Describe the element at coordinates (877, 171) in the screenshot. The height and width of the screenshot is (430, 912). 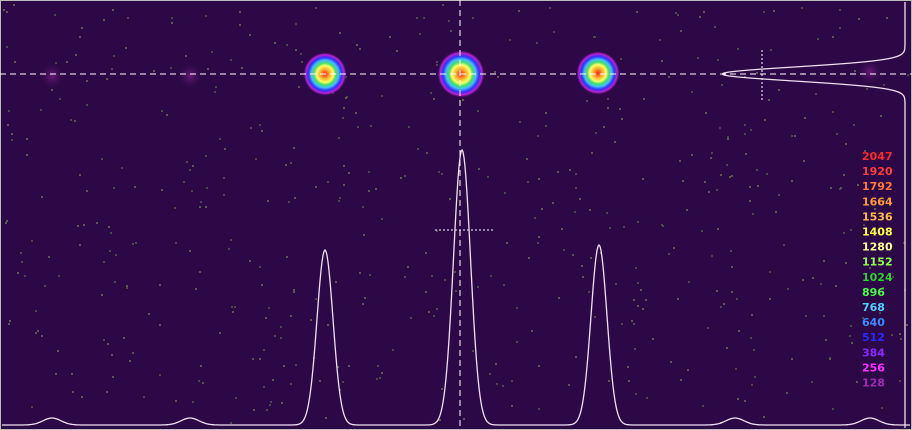
I see `scale-label: 1920` at that location.